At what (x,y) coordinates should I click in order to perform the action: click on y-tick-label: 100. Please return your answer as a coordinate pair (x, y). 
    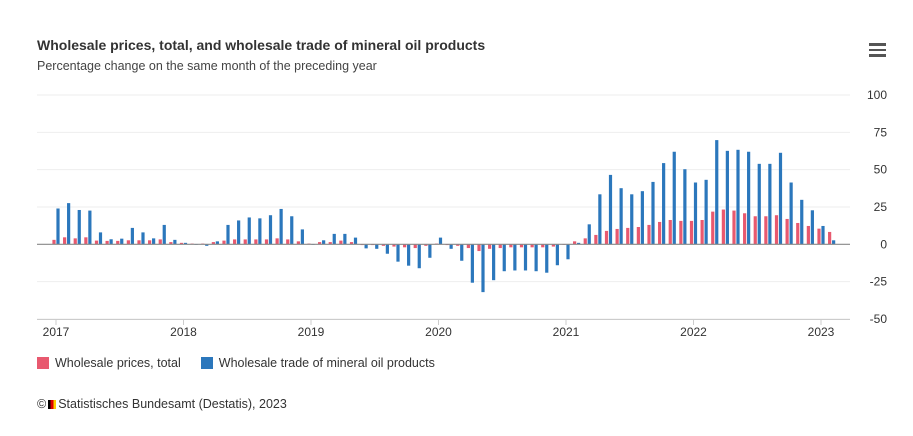
    Looking at the image, I should click on (877, 95).